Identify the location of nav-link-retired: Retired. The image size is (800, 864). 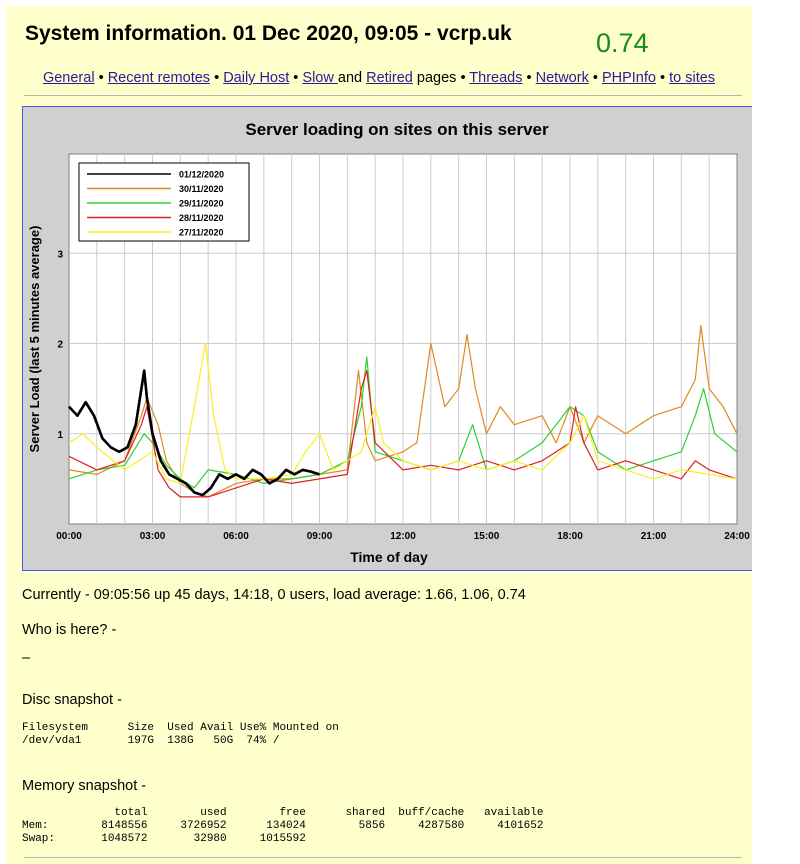
(389, 78).